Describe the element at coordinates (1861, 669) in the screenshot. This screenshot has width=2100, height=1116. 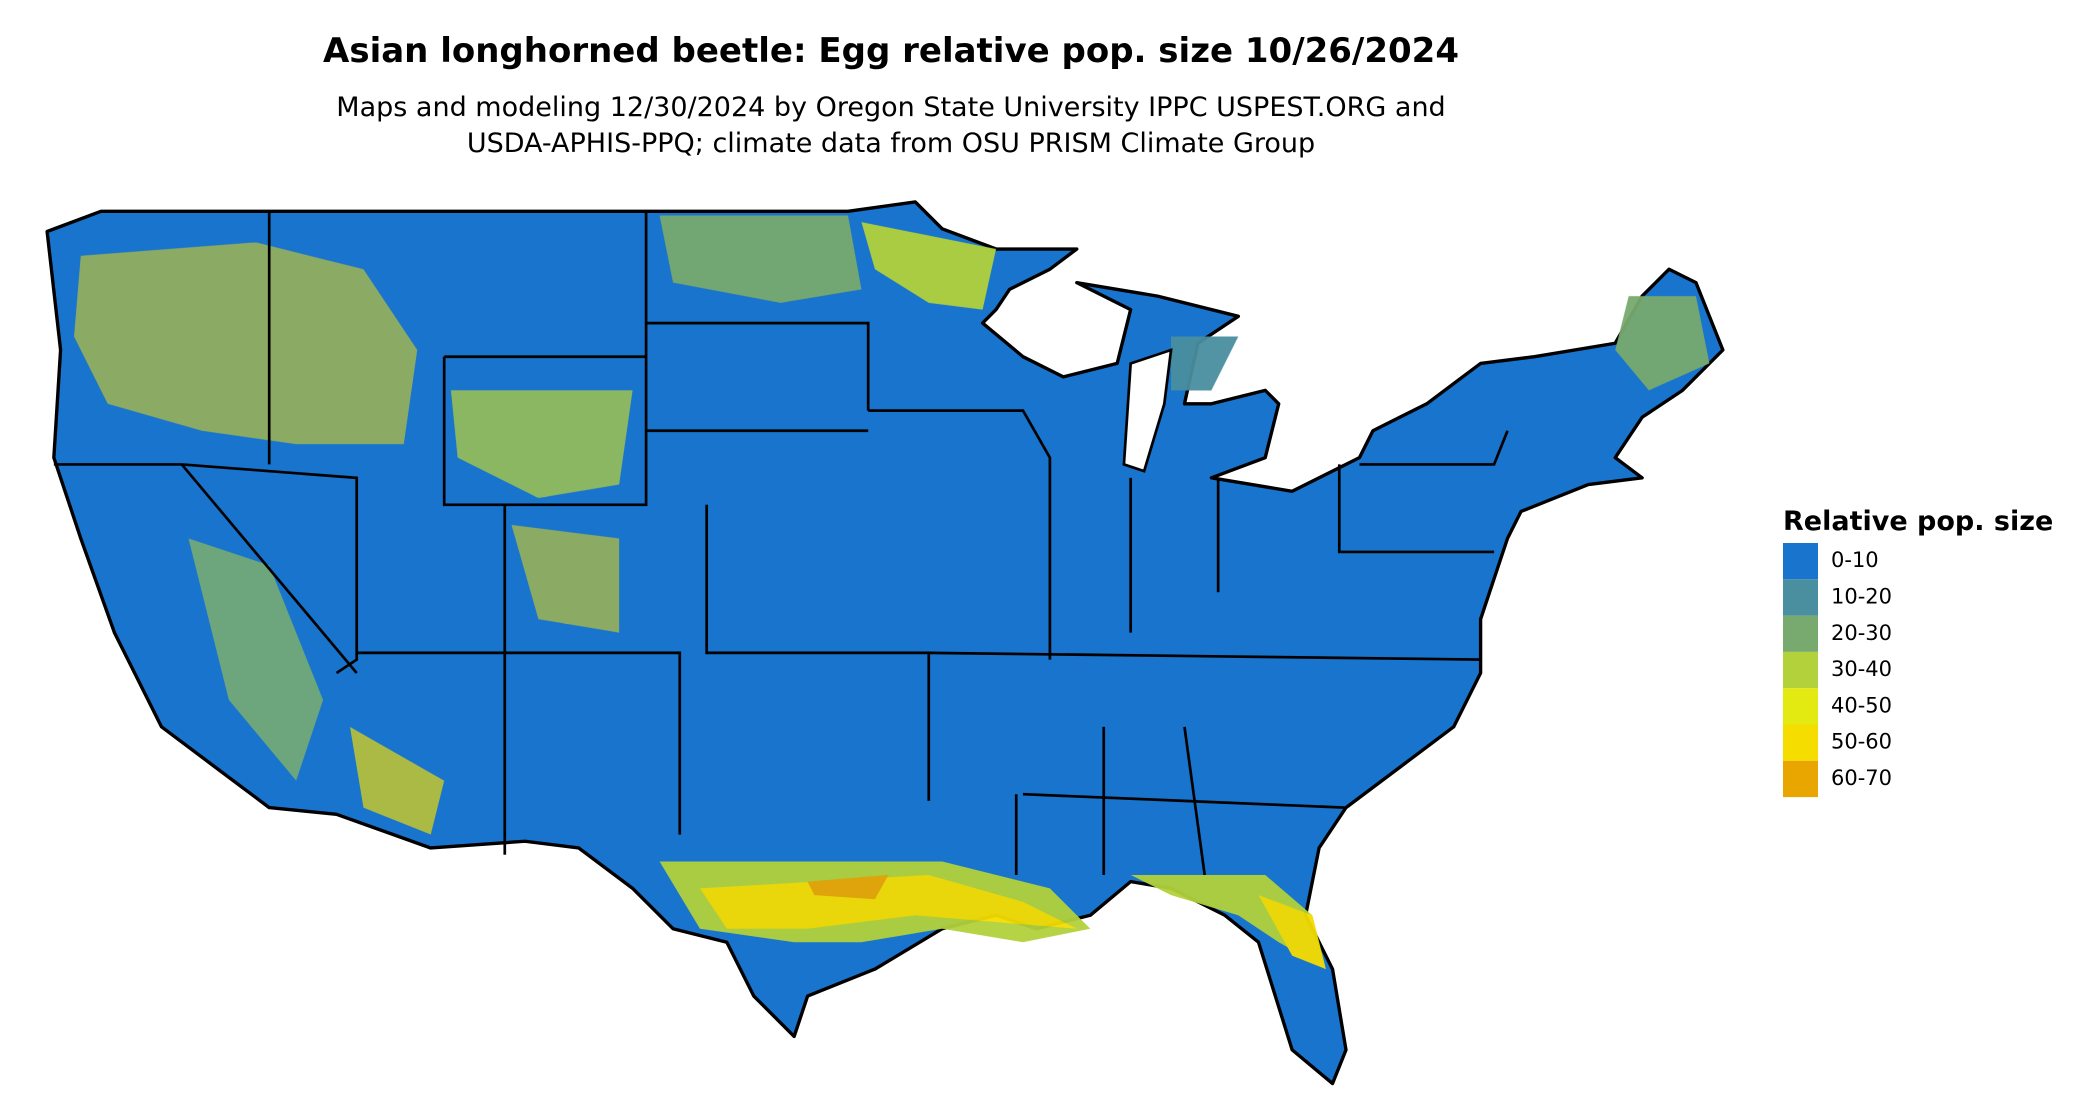
I see `legend-label: 30-40` at that location.